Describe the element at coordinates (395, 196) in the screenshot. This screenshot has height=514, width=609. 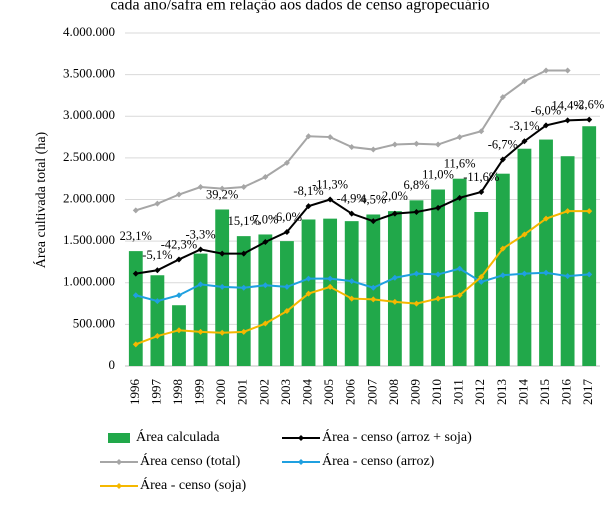
I see `annotation: 2,0%` at that location.